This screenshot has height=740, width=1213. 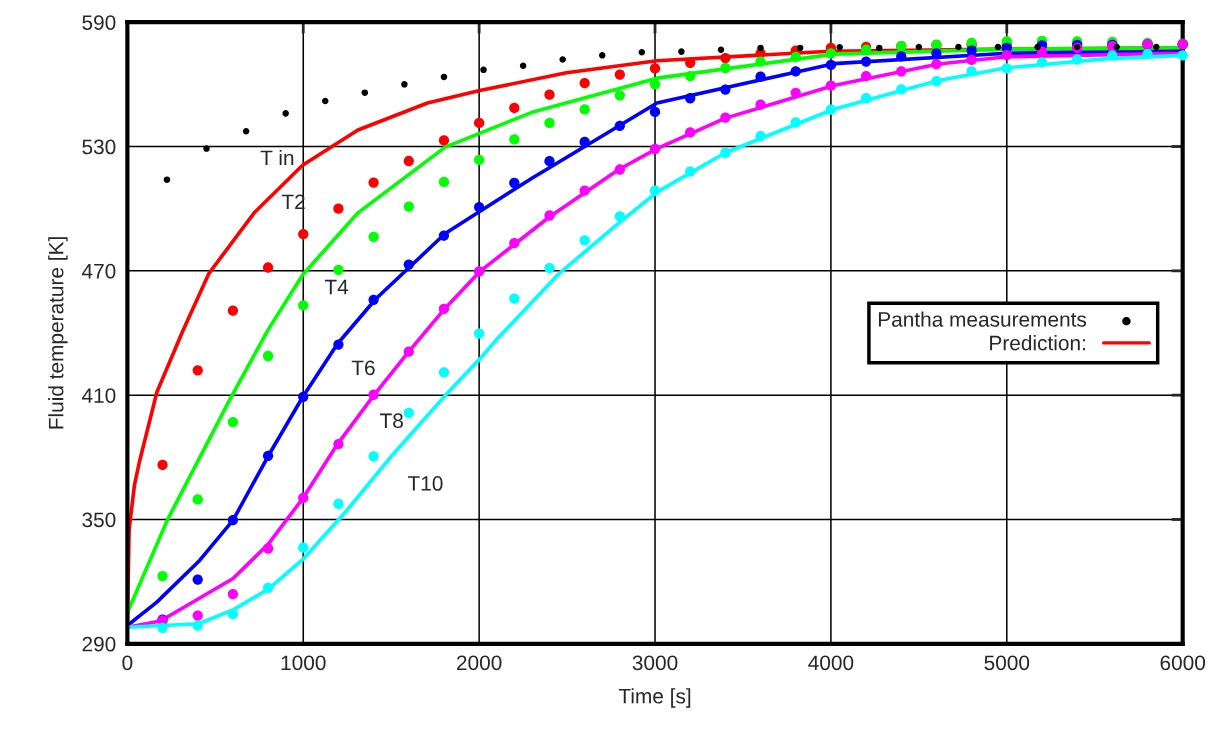 What do you see at coordinates (99, 147) in the screenshot?
I see `y-tick-label: 530` at bounding box center [99, 147].